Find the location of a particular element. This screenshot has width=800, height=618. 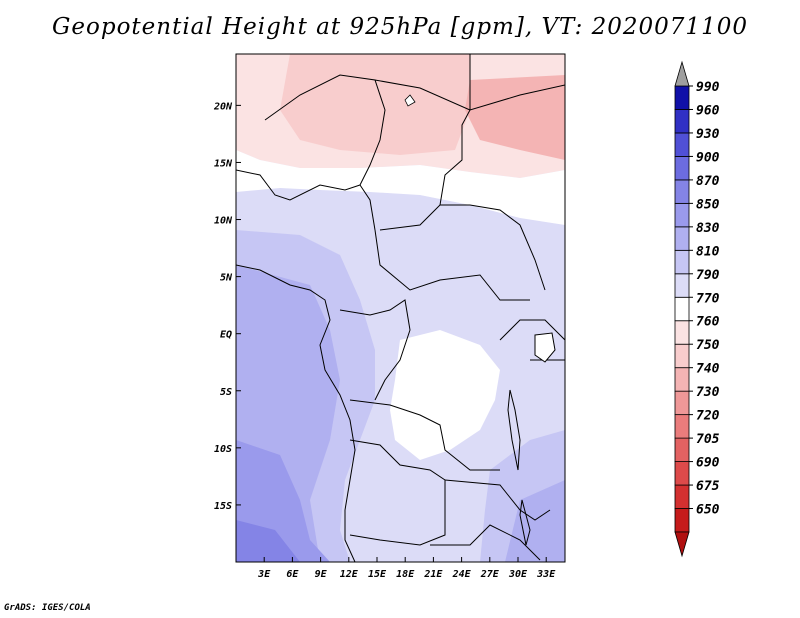

field-east-pink is located at coordinates (515, 117).